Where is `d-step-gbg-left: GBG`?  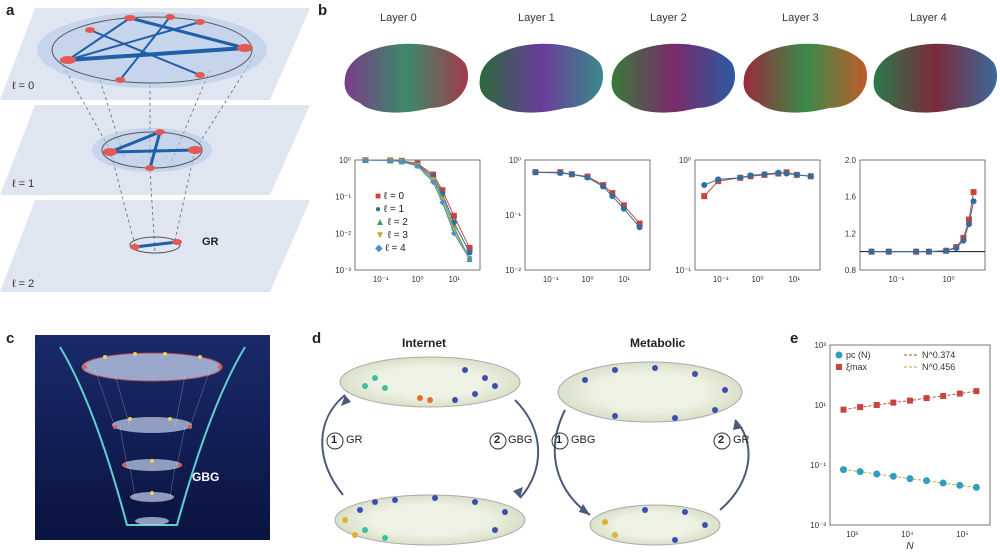 d-step-gbg-left: GBG is located at coordinates (520, 440).